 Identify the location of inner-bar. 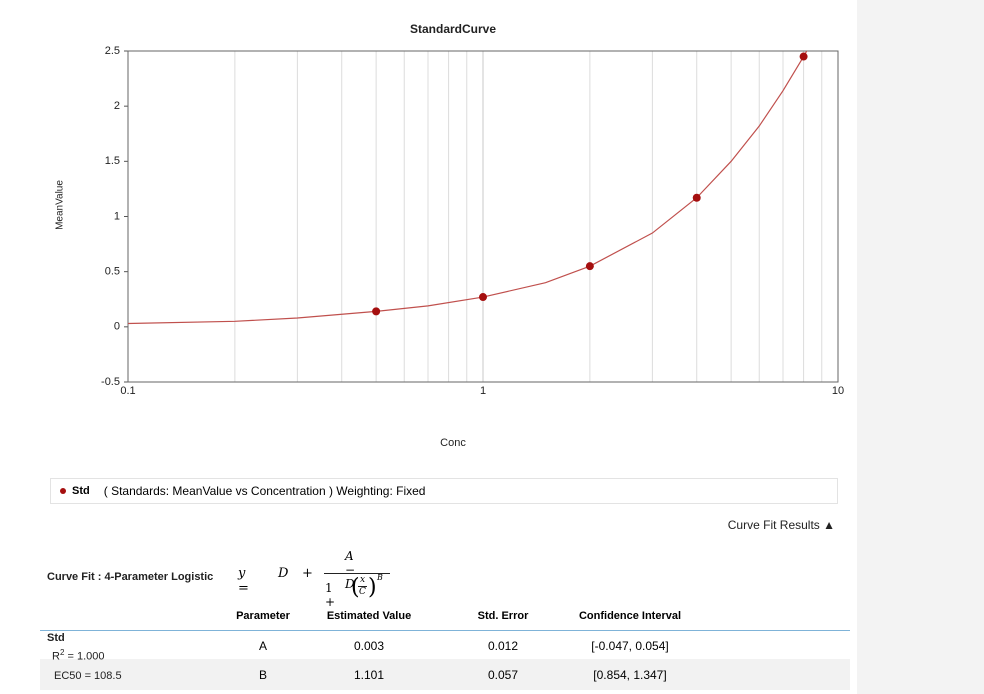
(362, 586).